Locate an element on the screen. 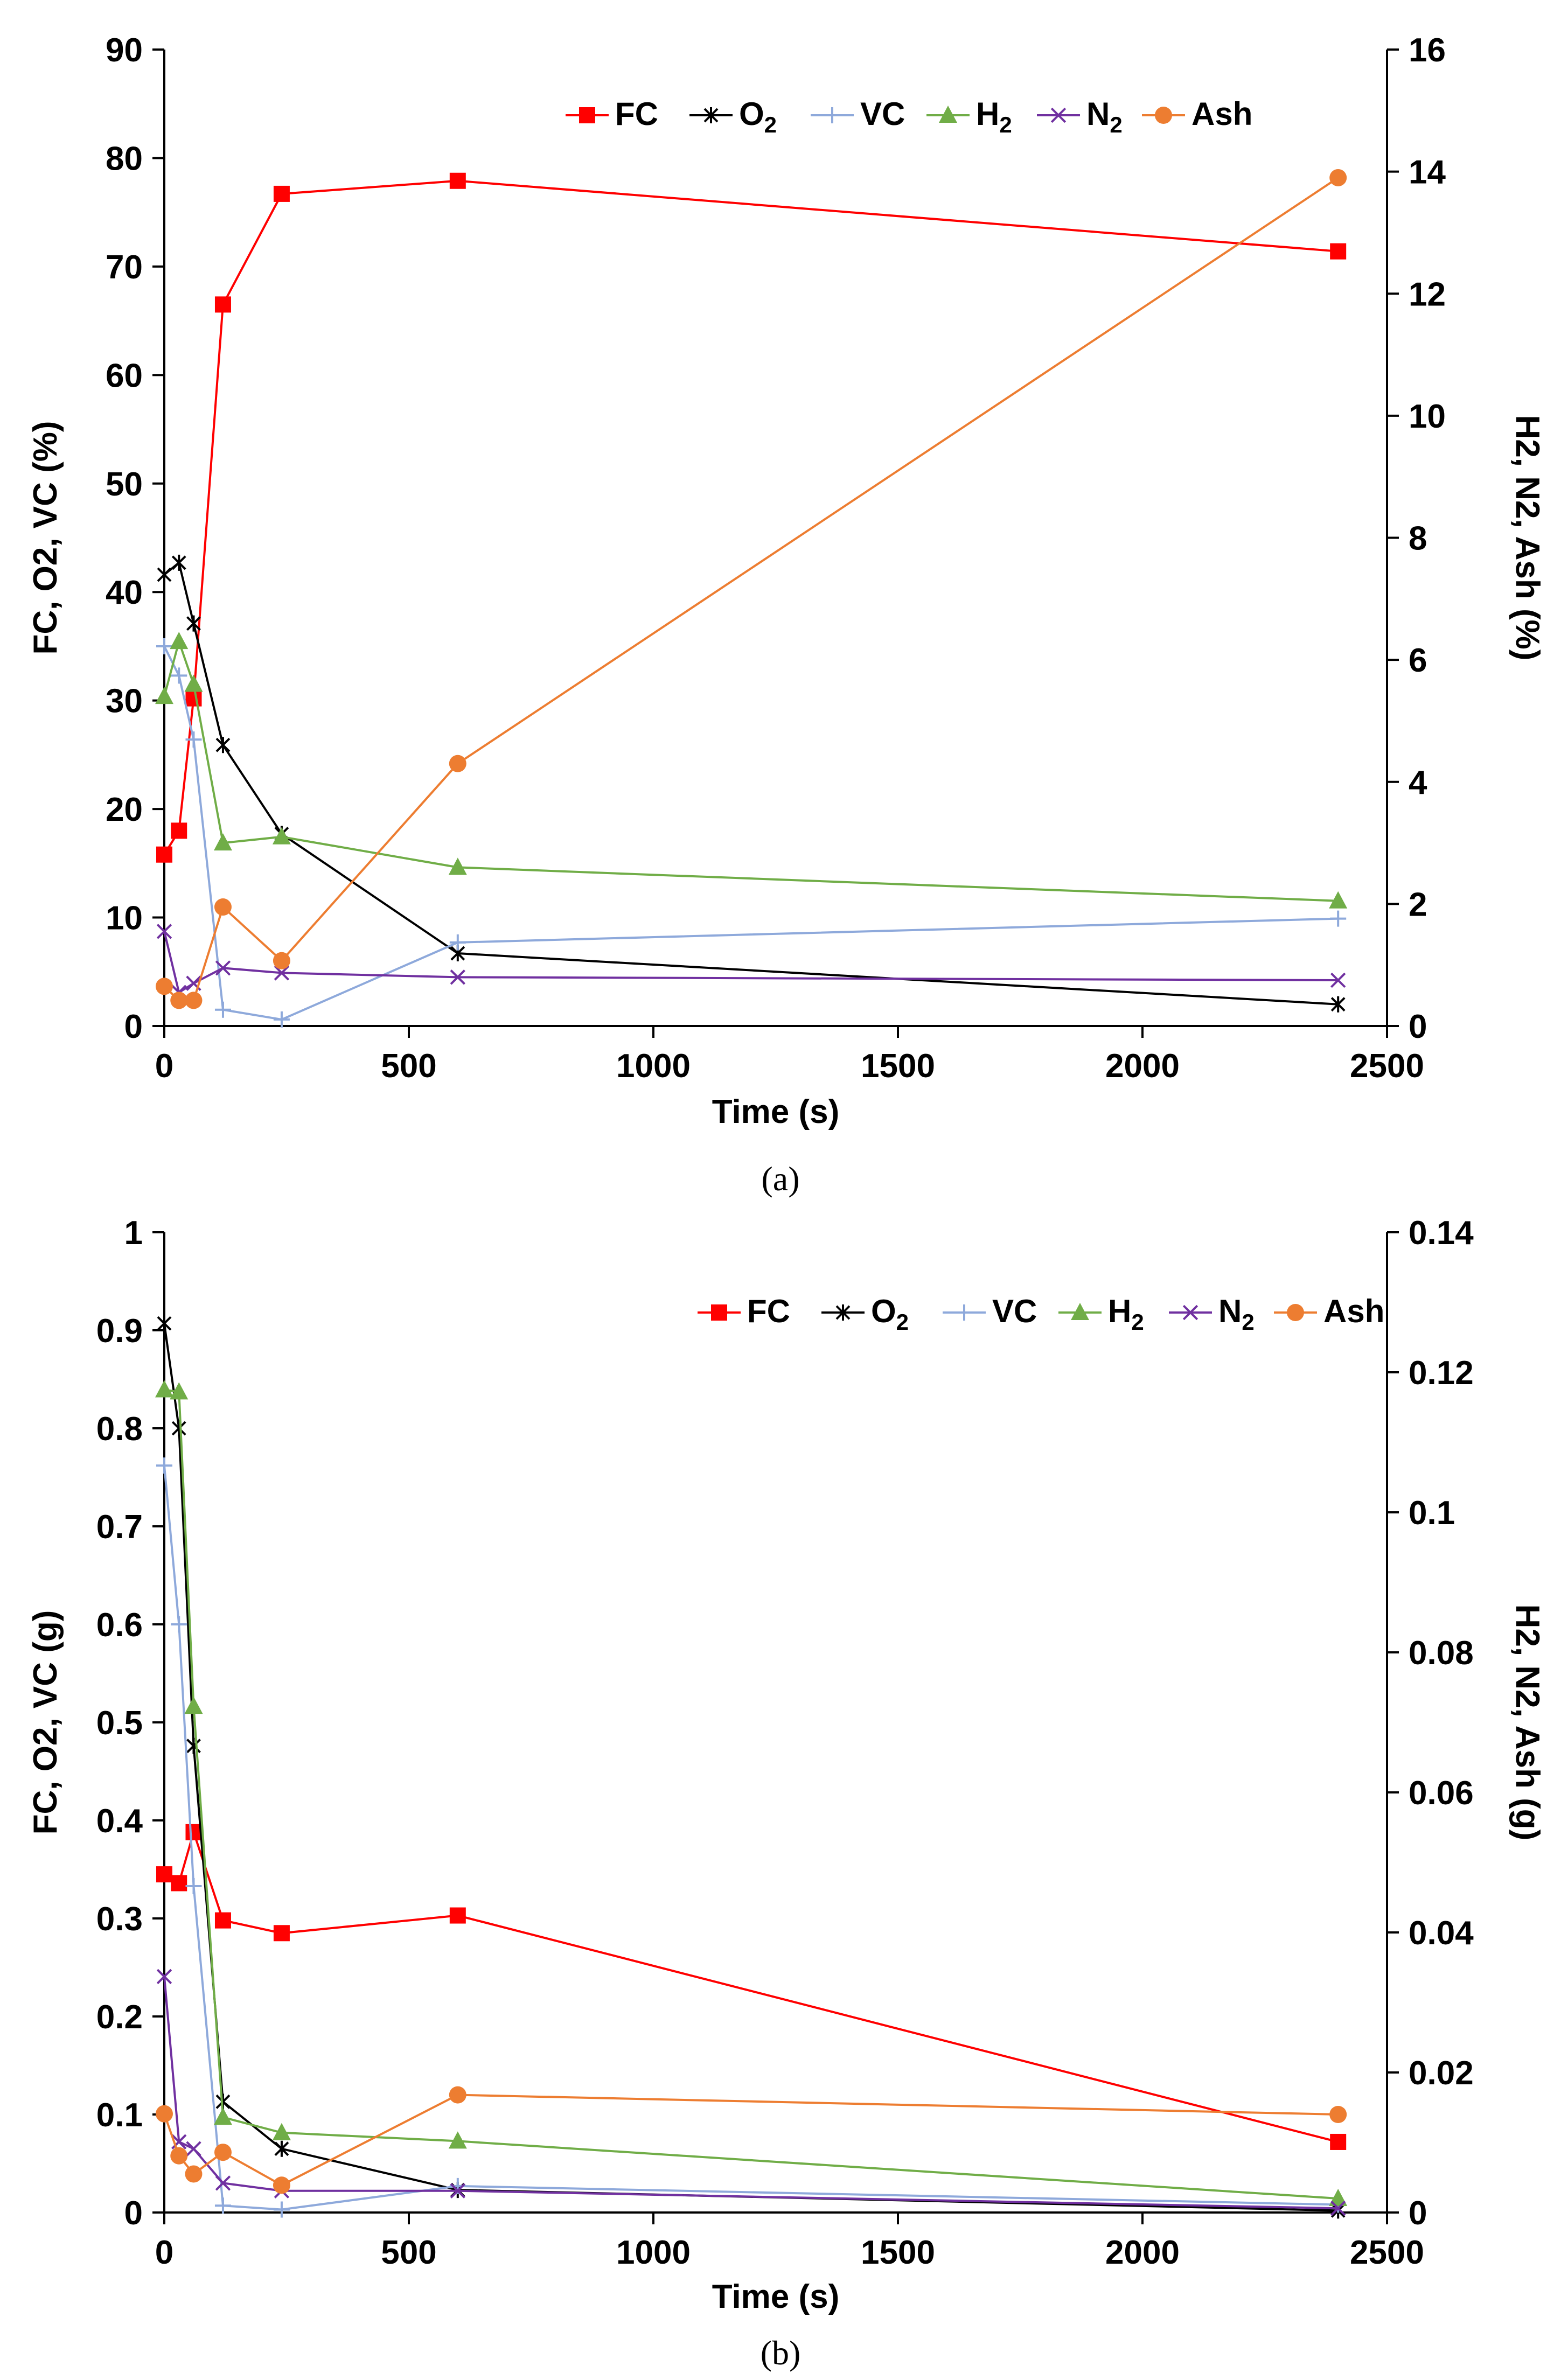 This screenshot has height=2380, width=1561. y-tick-label-left: 10 is located at coordinates (124, 919).